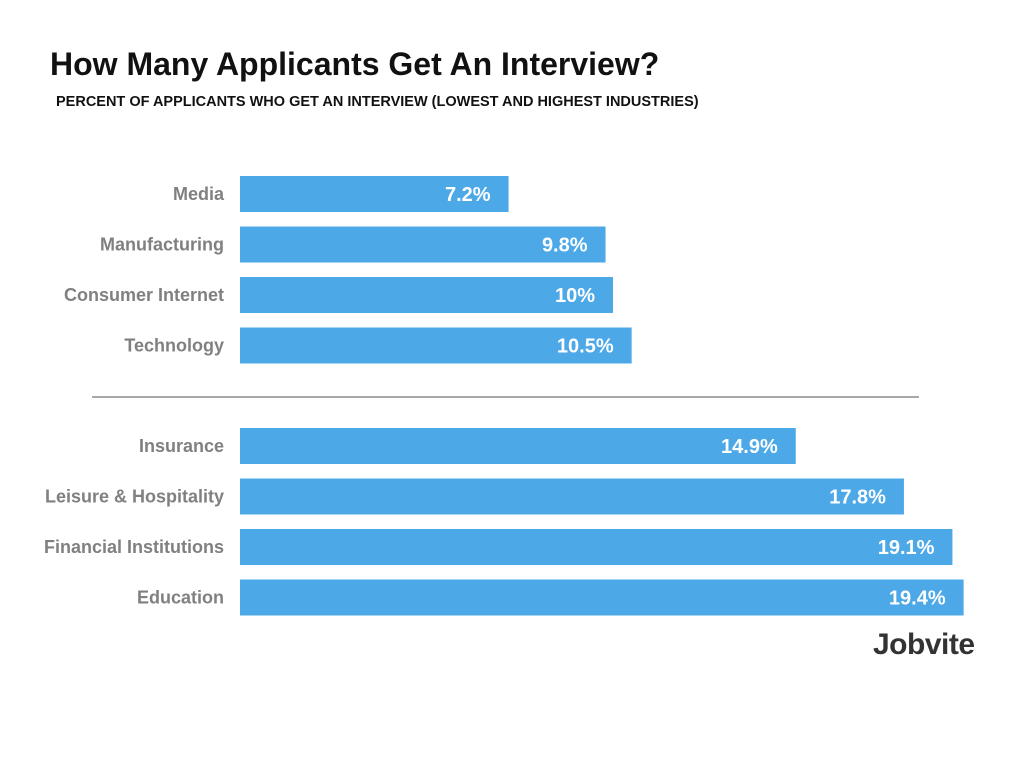 This screenshot has height=768, width=1024. What do you see at coordinates (575, 296) in the screenshot?
I see `value-label: 10%` at bounding box center [575, 296].